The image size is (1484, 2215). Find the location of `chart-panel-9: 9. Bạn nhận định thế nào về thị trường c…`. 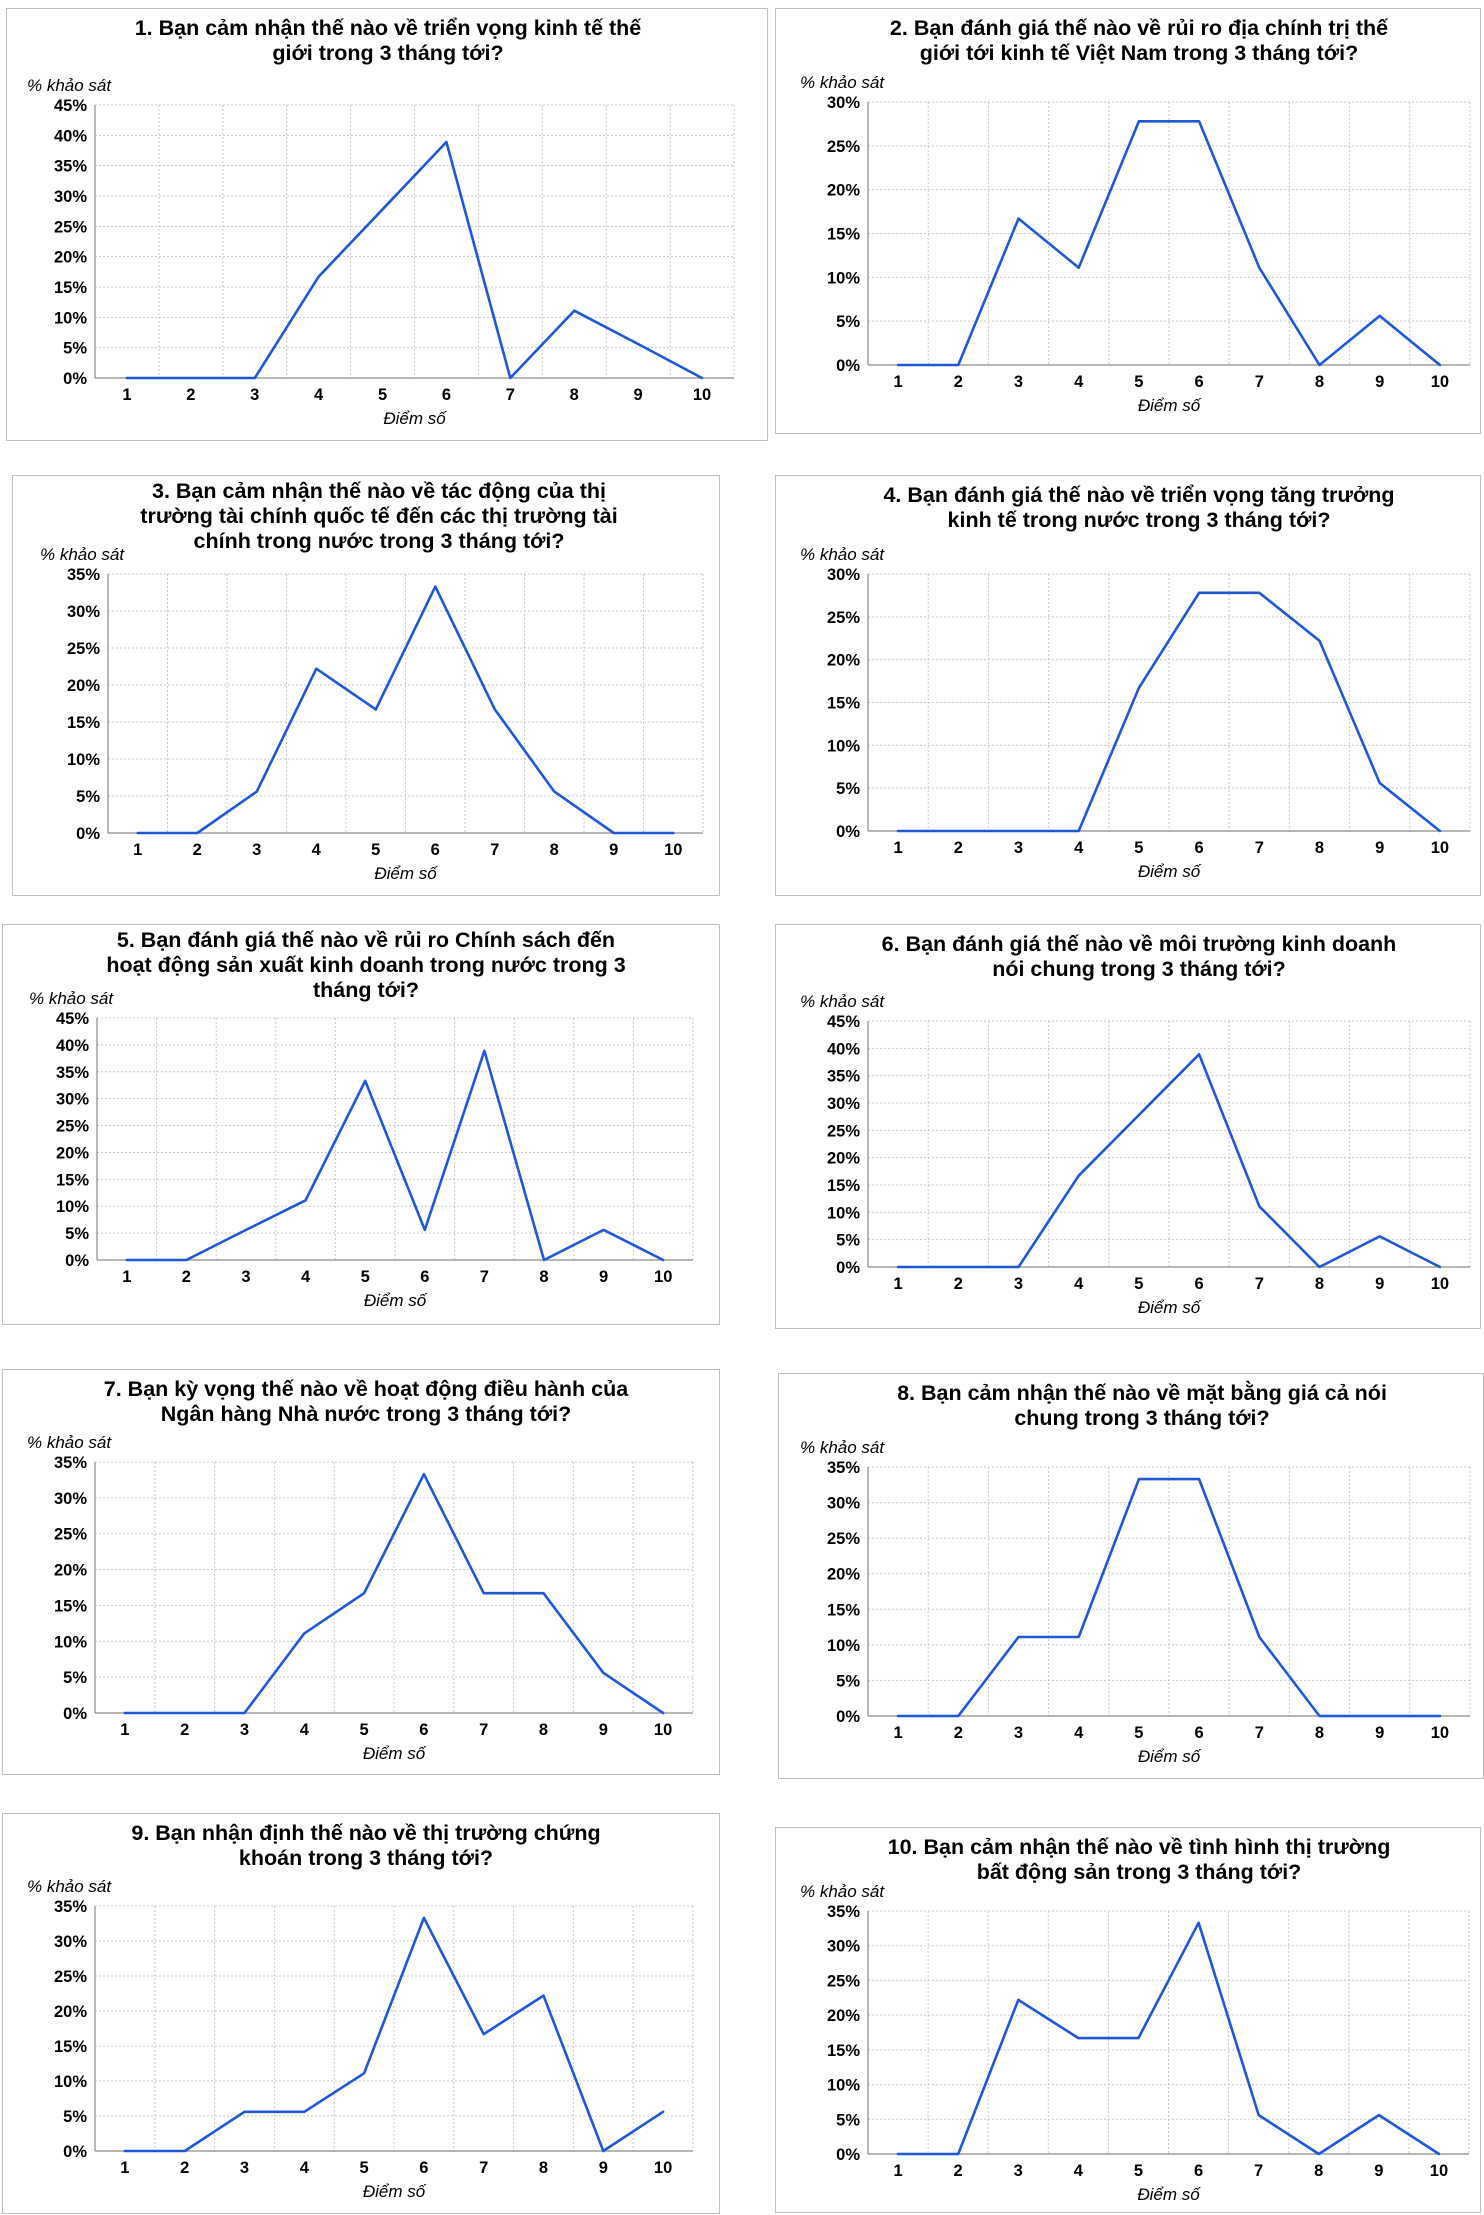

chart-panel-9: 9. Bạn nhận định thế nào về thị trường c… is located at coordinates (361, 2013).